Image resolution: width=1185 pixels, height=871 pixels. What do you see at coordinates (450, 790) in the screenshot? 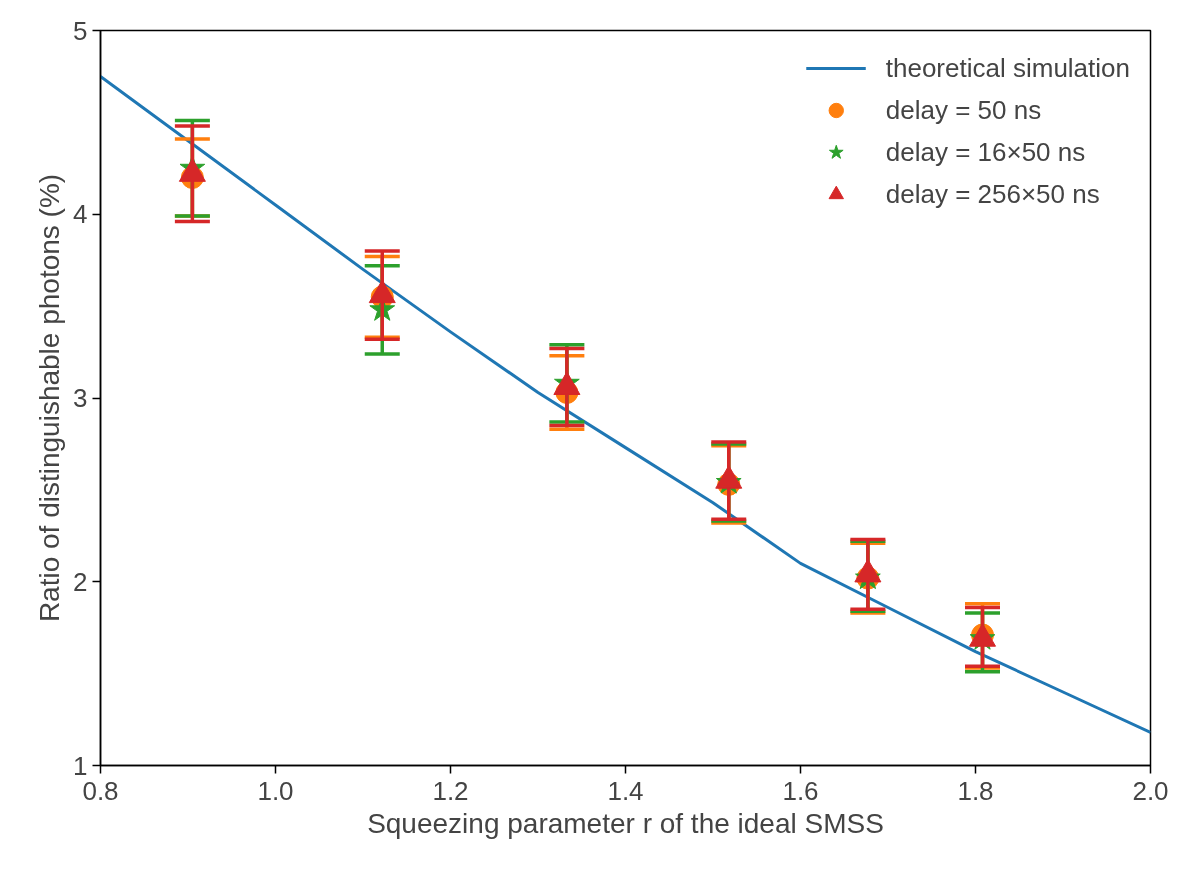
I see `x-tick-label: 1.2` at bounding box center [450, 790].